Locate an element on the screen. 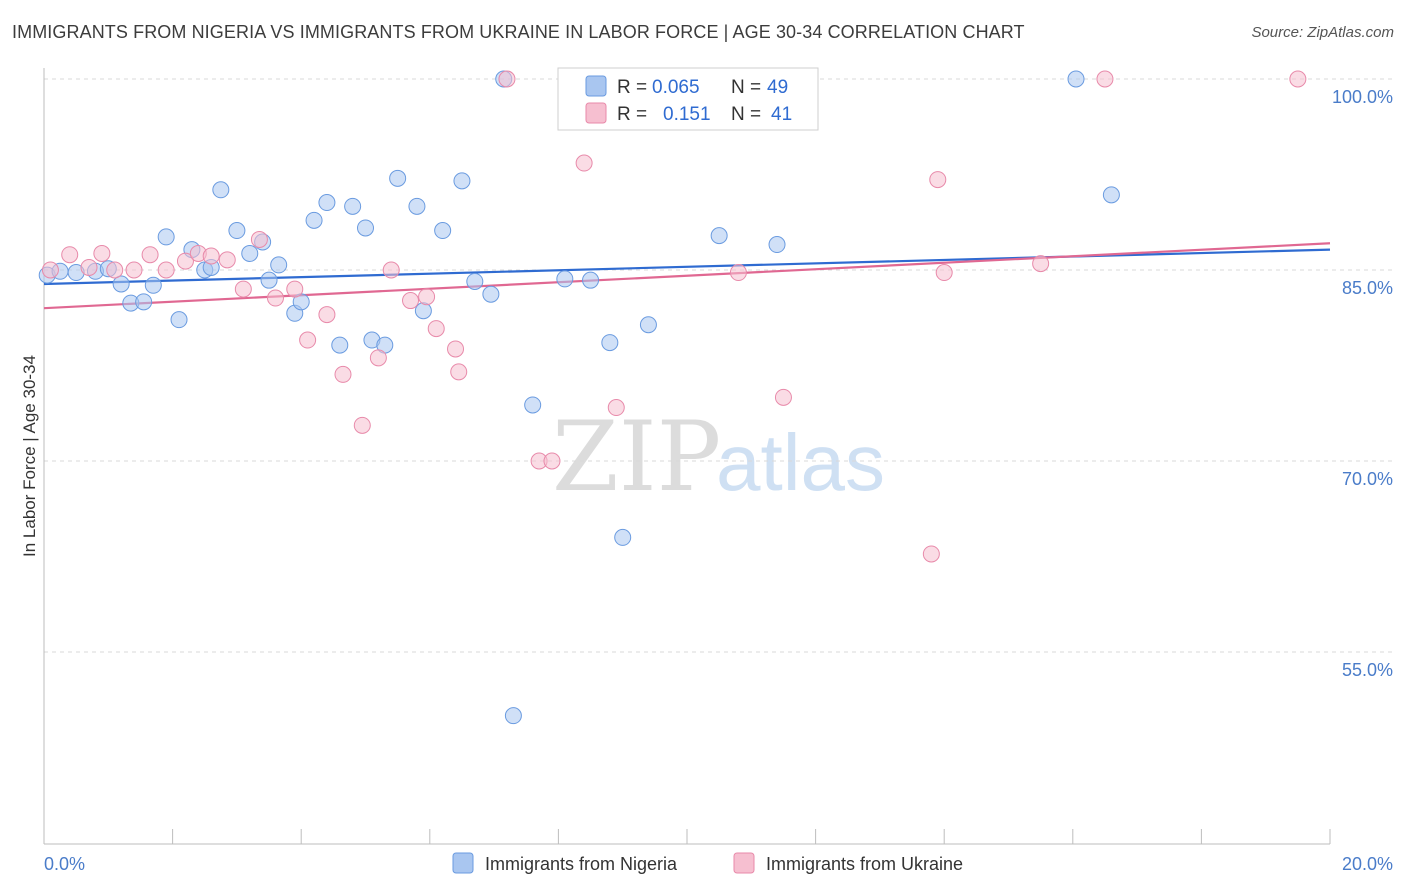 The height and width of the screenshot is (892, 1406). watermark-zip: ZIP is located at coordinates (636, 457).